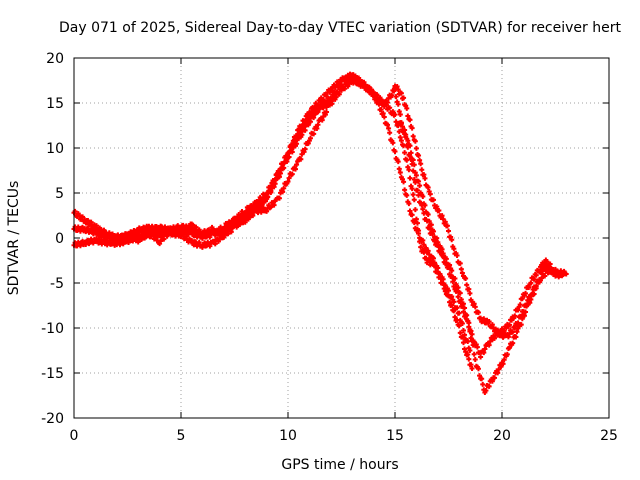  I want to click on series-track-d, so click(480, 211).